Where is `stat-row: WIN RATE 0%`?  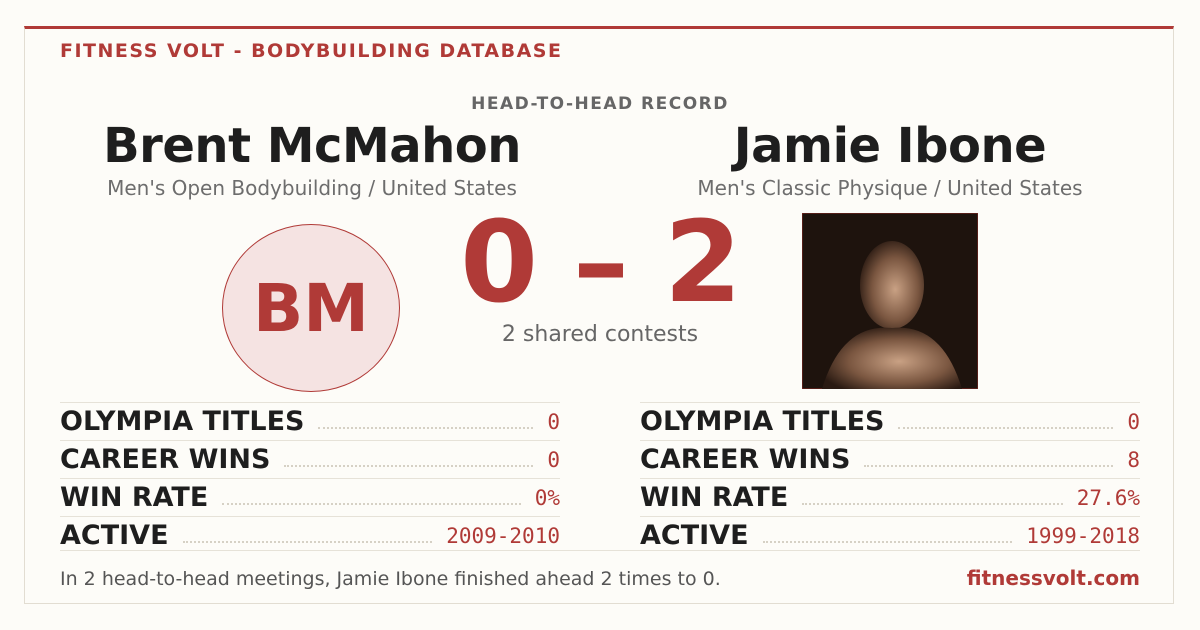 stat-row: WIN RATE 0% is located at coordinates (310, 497).